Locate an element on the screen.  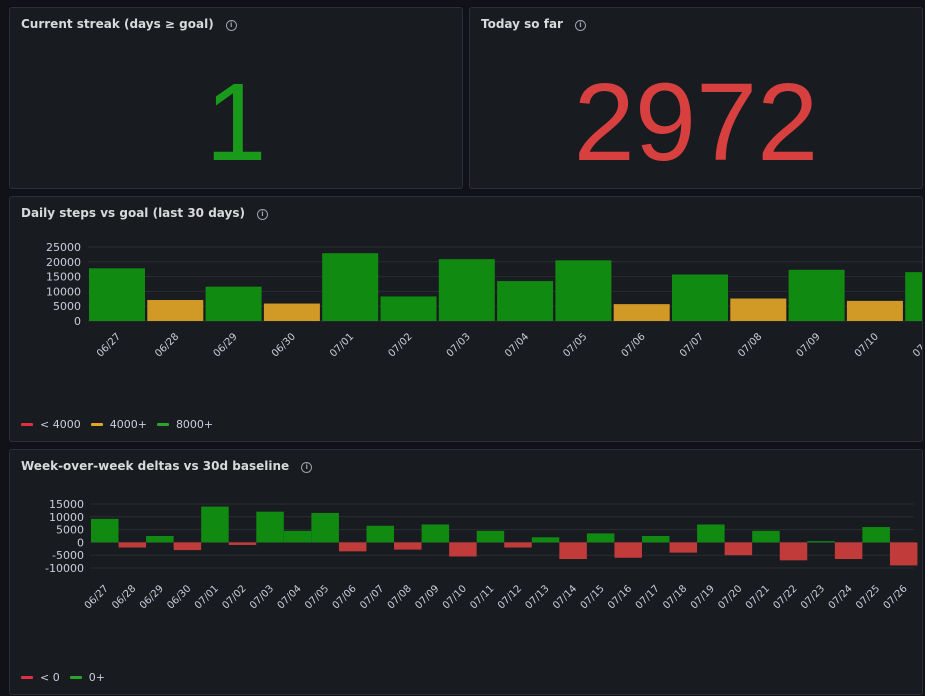
x-tick-label: 07/01 is located at coordinates (342, 345).